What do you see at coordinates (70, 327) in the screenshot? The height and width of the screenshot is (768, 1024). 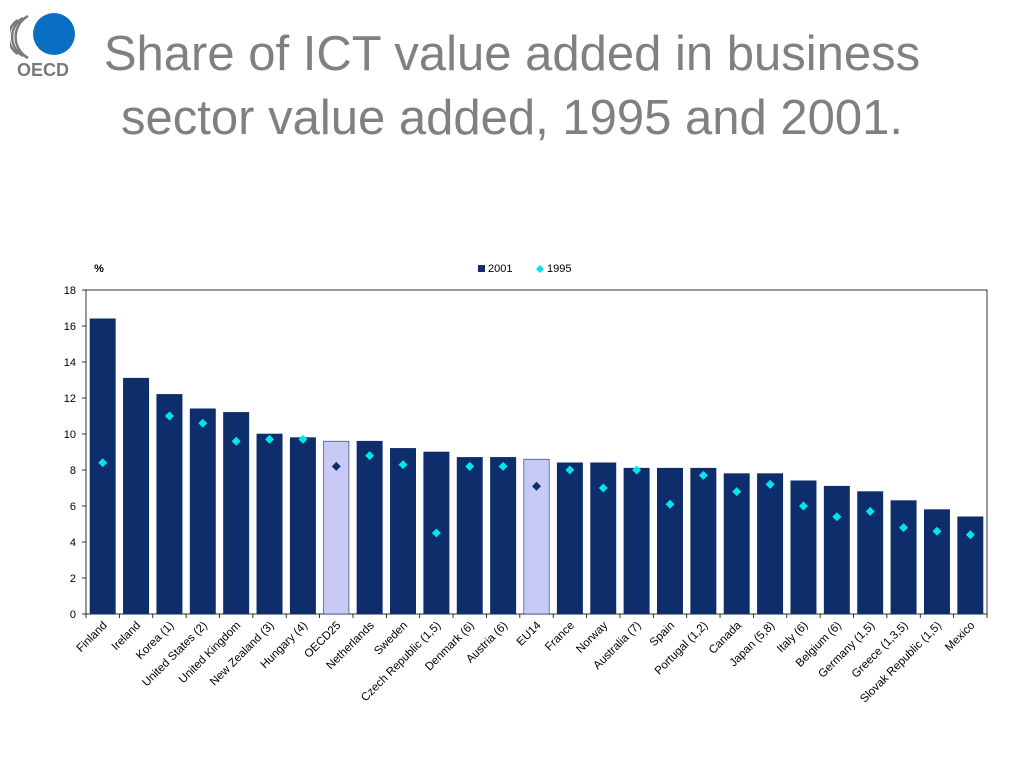 I see `y-tick-label: 16` at bounding box center [70, 327].